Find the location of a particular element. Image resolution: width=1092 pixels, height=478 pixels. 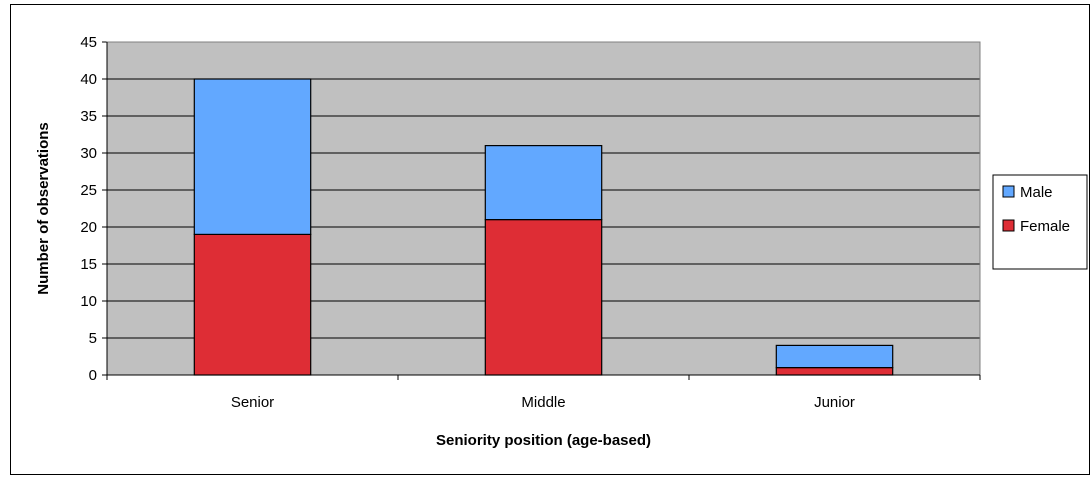

y-axis-title: Number of observations is located at coordinates (43, 208).